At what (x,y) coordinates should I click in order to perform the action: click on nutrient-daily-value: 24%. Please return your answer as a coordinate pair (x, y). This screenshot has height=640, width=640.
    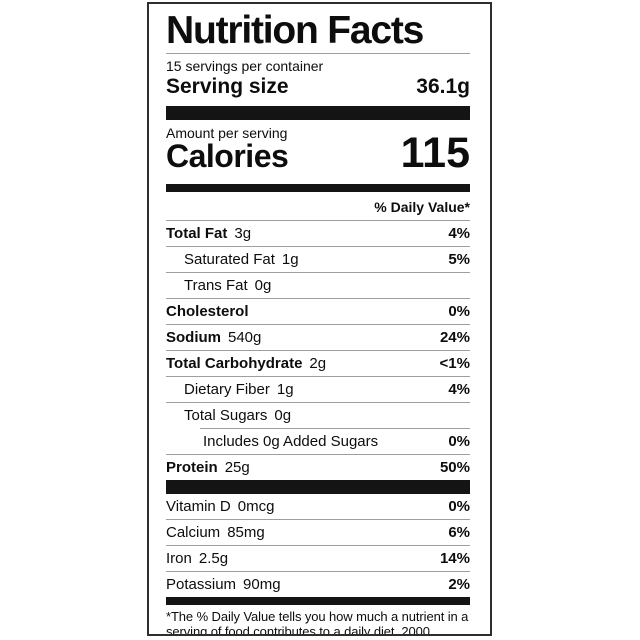
    Looking at the image, I should click on (454, 337).